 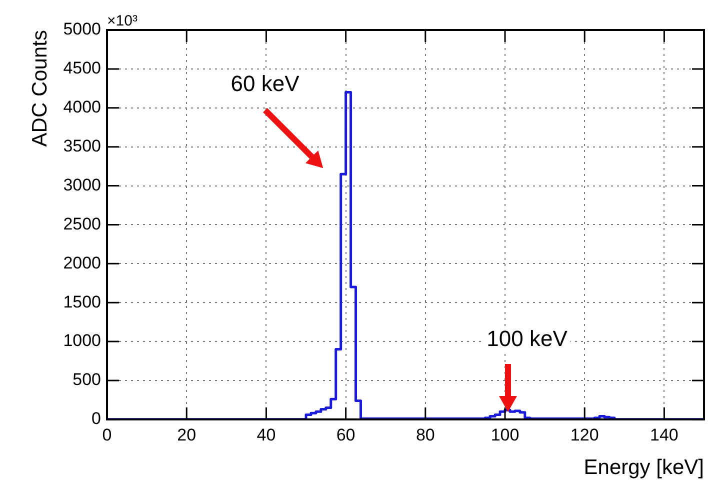 What do you see at coordinates (82, 340) in the screenshot?
I see `y-tick-label: 1000` at bounding box center [82, 340].